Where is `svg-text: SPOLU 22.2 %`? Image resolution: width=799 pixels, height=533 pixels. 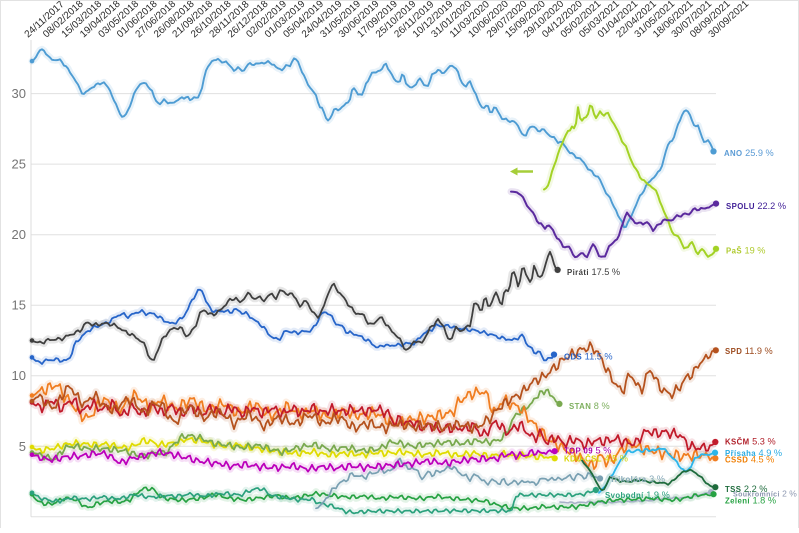
svg-text: SPOLU 22.2 % is located at coordinates (756, 206).